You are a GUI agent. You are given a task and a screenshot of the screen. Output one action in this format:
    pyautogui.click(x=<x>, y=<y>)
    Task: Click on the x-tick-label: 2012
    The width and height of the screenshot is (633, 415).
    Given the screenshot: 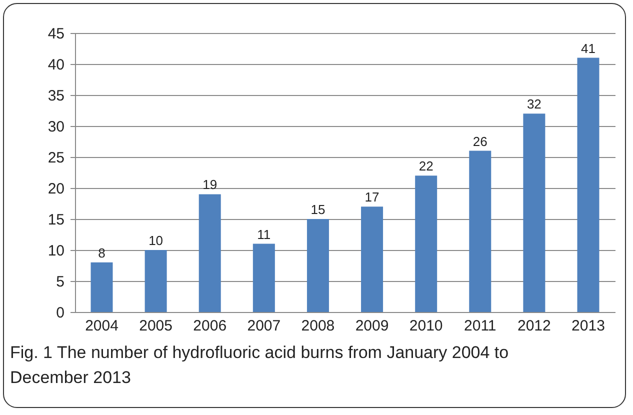 What is the action you would take?
    pyautogui.click(x=534, y=326)
    